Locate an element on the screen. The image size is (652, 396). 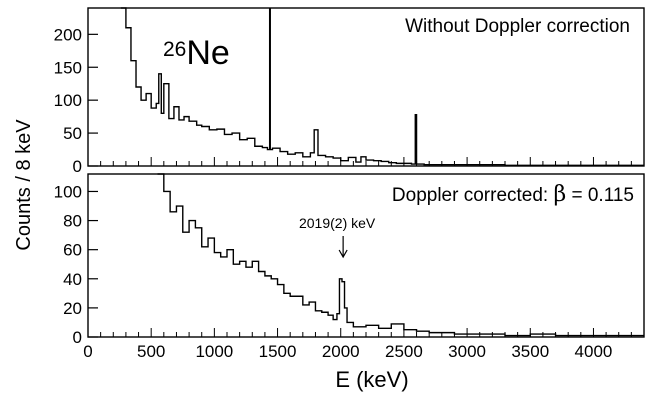
bottom-x-tick-label: 3500 is located at coordinates (530, 351).